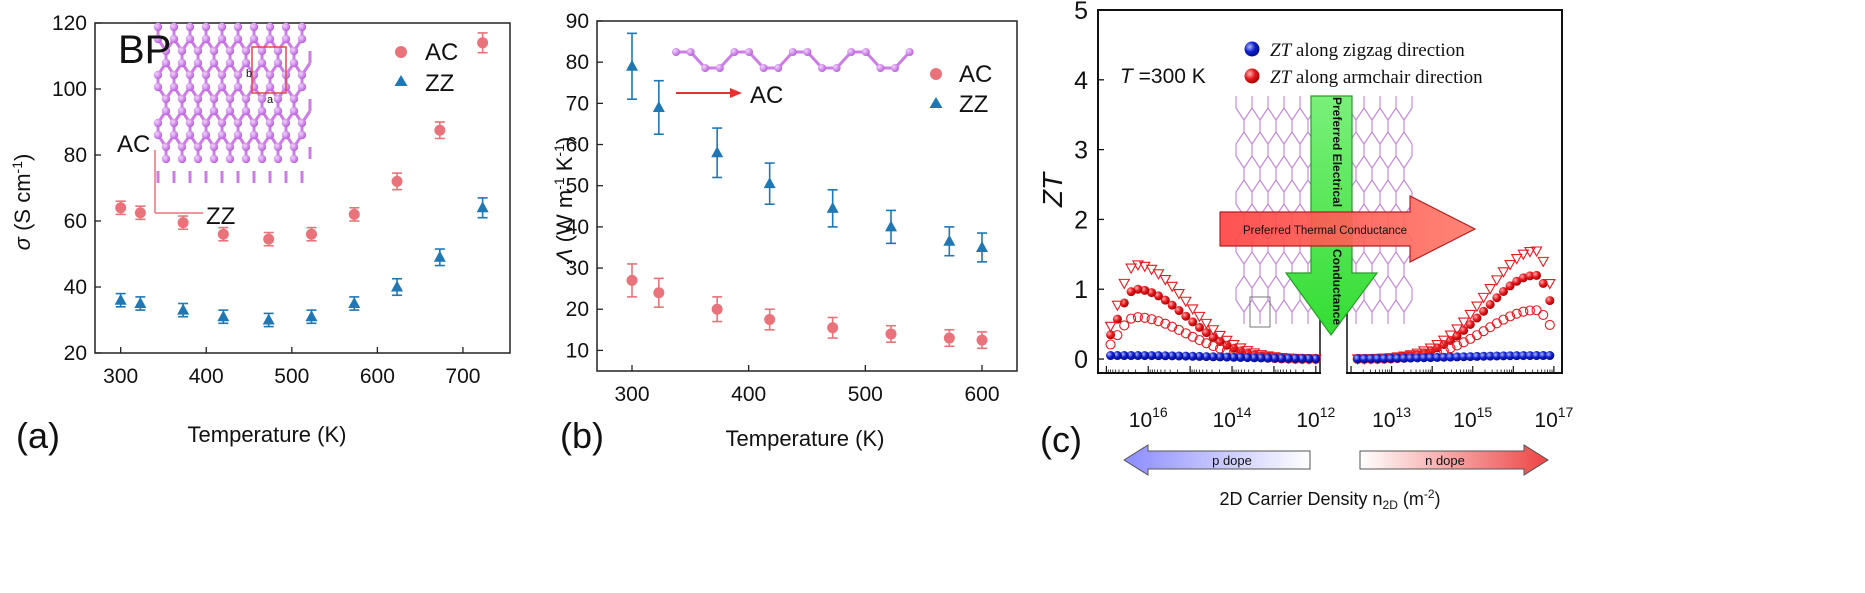  I want to click on panel-a-xlabel: Temperature (K), so click(267, 434).